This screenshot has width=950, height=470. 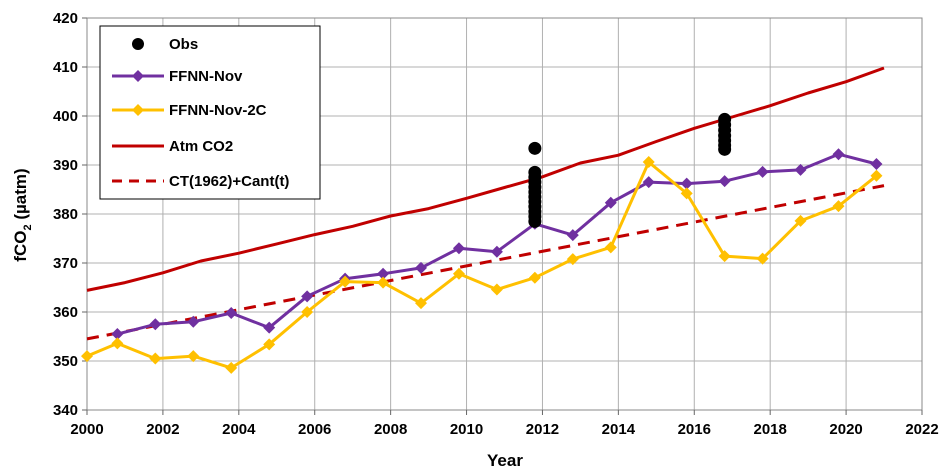 What do you see at coordinates (619, 429) in the screenshot?
I see `x-tick-label: 2014` at bounding box center [619, 429].